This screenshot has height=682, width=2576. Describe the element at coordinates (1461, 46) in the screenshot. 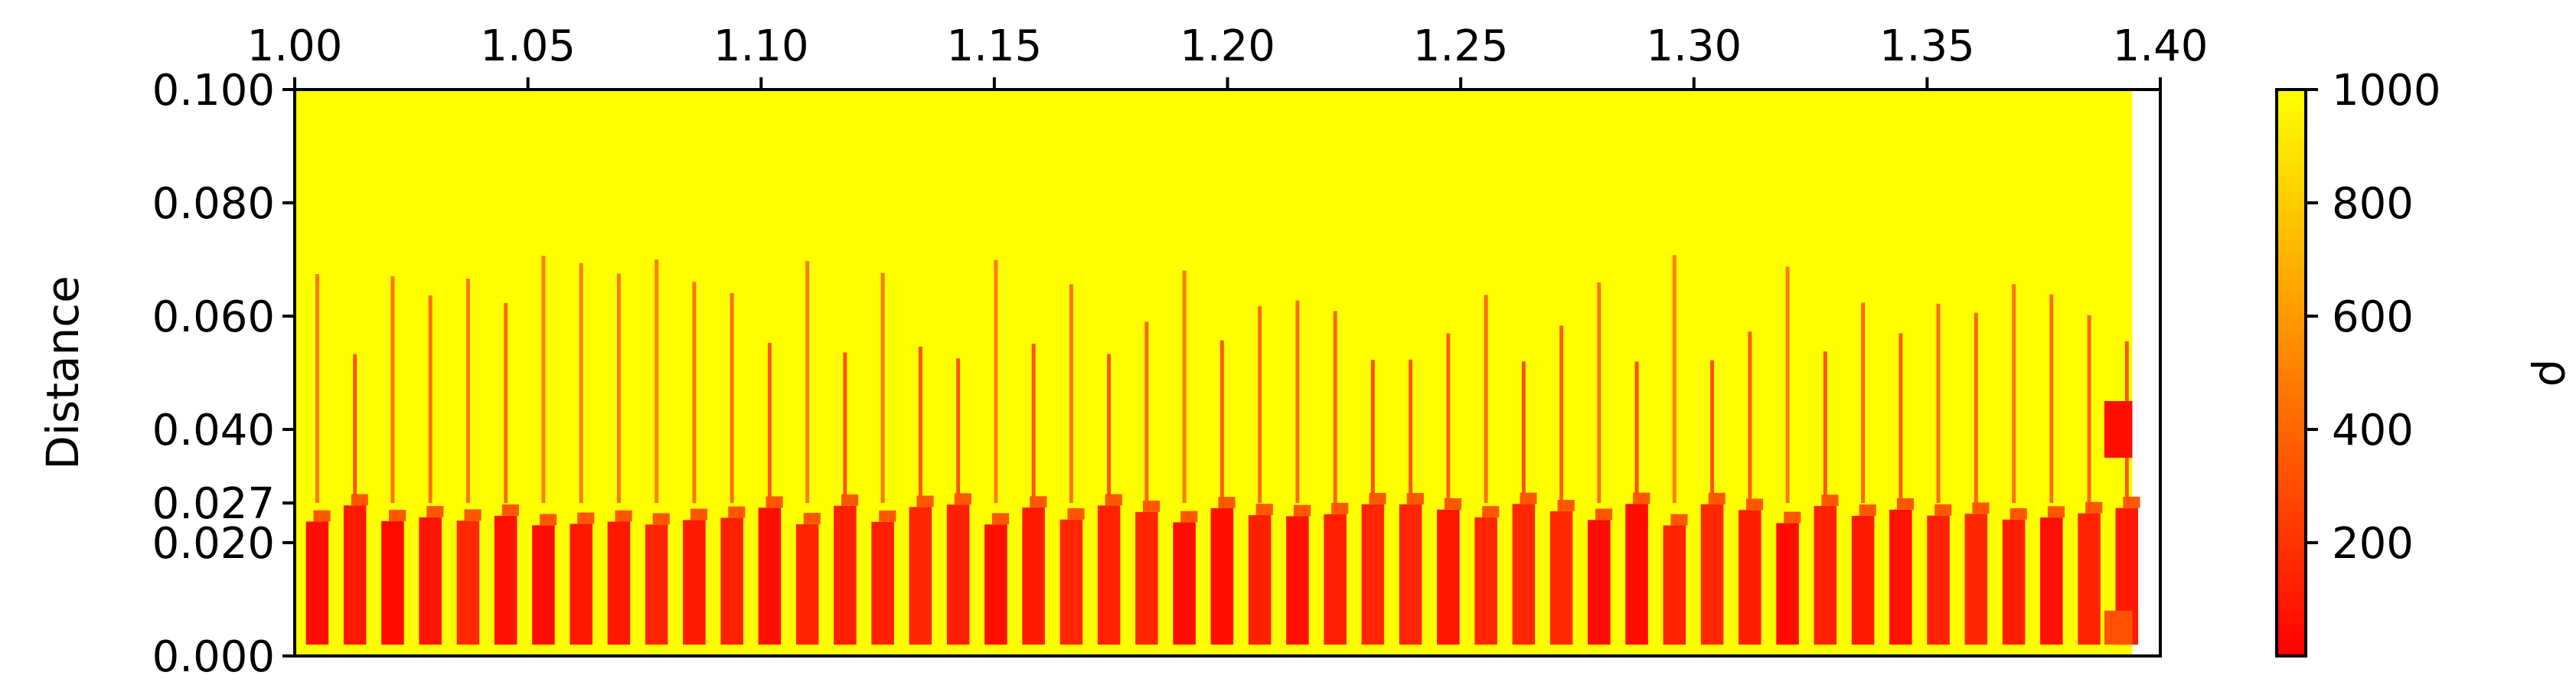

I see `x-tick-label: 1.25` at that location.